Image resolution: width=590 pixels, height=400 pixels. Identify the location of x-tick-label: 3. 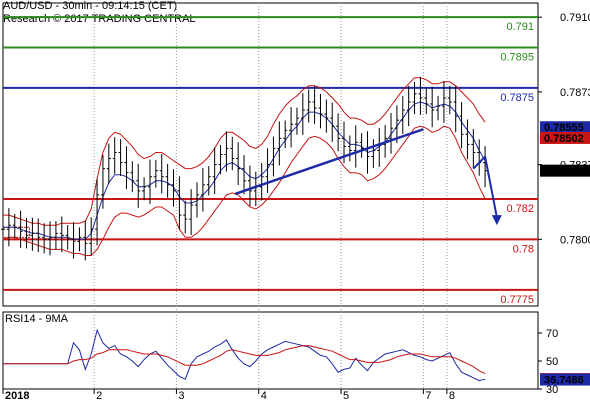
(181, 395).